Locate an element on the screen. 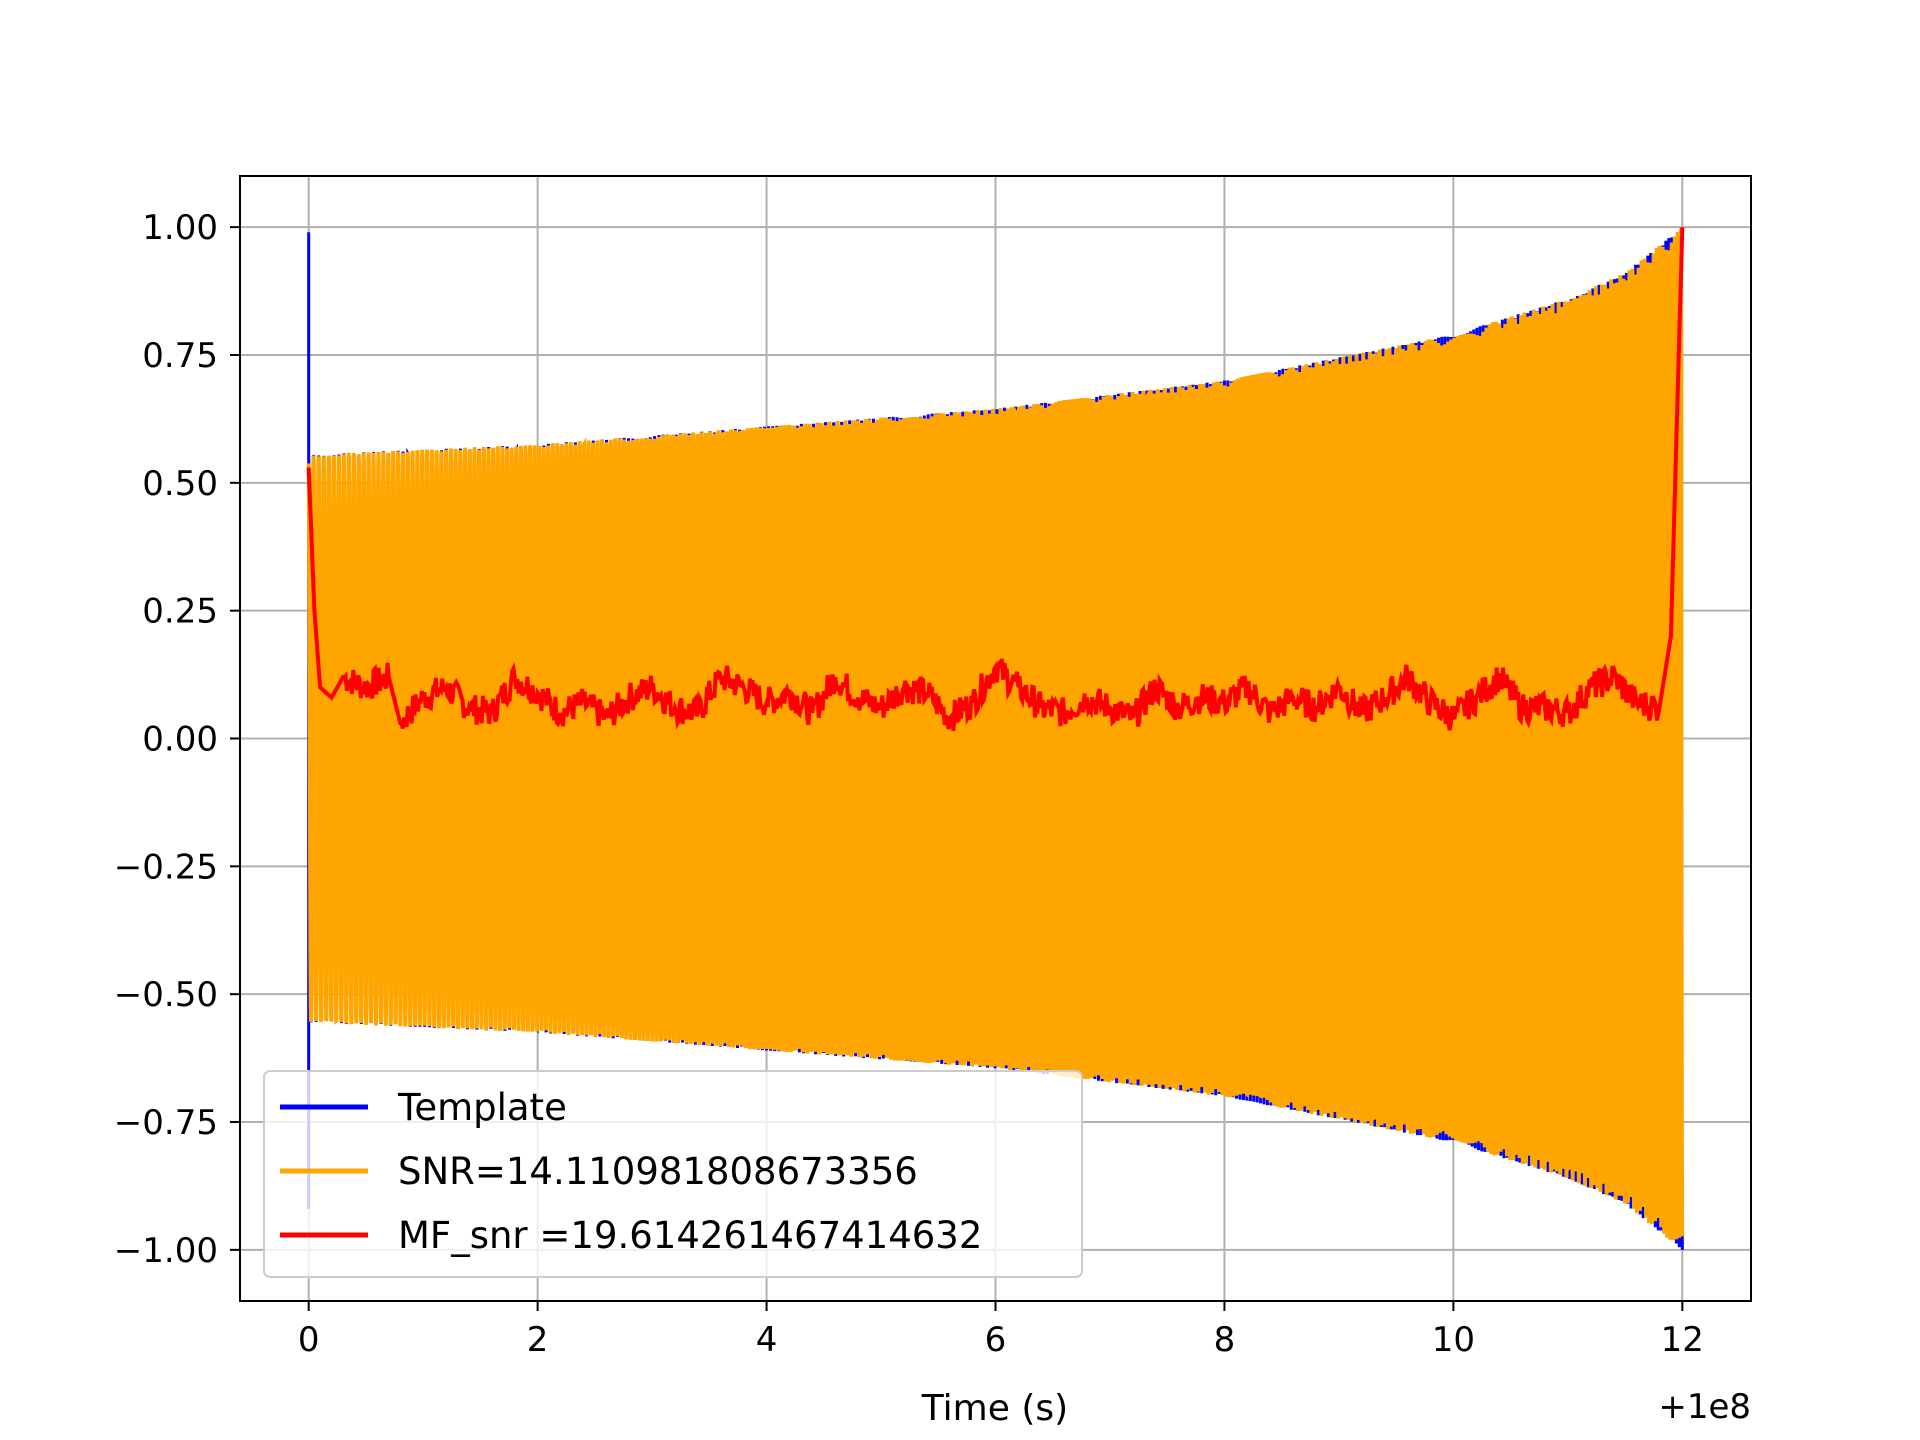  legend-label-snr: SNR=14.110981808673356 is located at coordinates (658, 1171).